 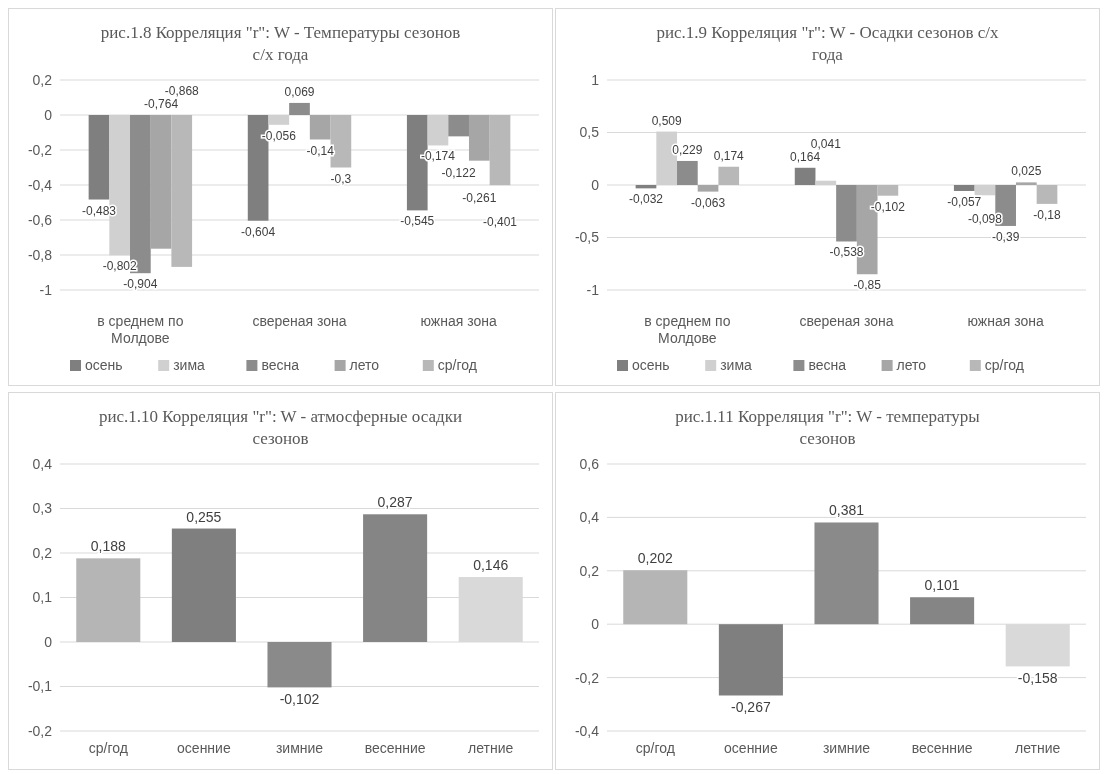 I want to click on y-tick-label: -0,1, so click(x=40, y=686).